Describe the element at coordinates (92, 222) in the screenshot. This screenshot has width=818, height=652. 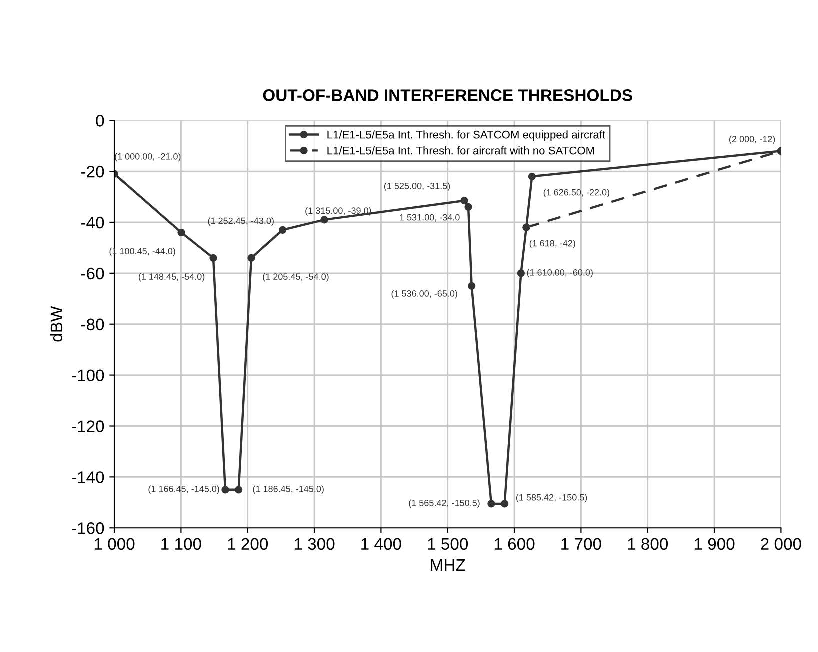
I see `y-tick-label: -40` at that location.